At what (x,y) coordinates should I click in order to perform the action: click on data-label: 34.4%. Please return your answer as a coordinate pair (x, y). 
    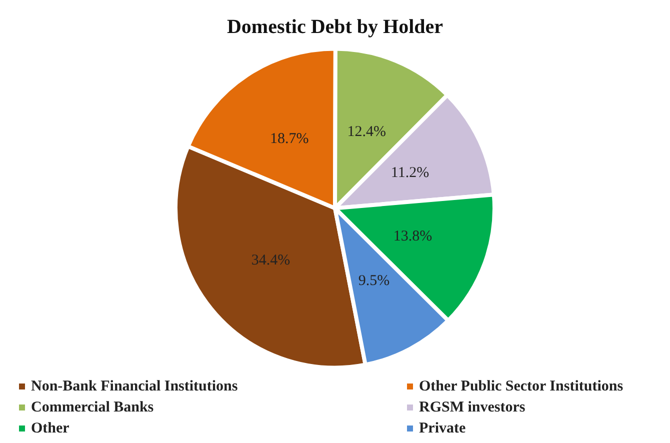
    Looking at the image, I should click on (270, 260).